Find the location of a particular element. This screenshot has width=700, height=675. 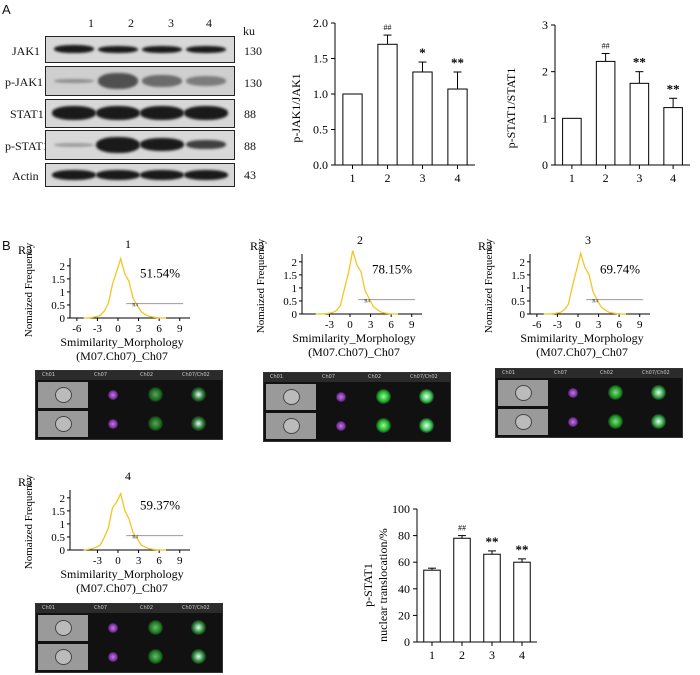

gate-line-label: R4 is located at coordinates (135, 306).